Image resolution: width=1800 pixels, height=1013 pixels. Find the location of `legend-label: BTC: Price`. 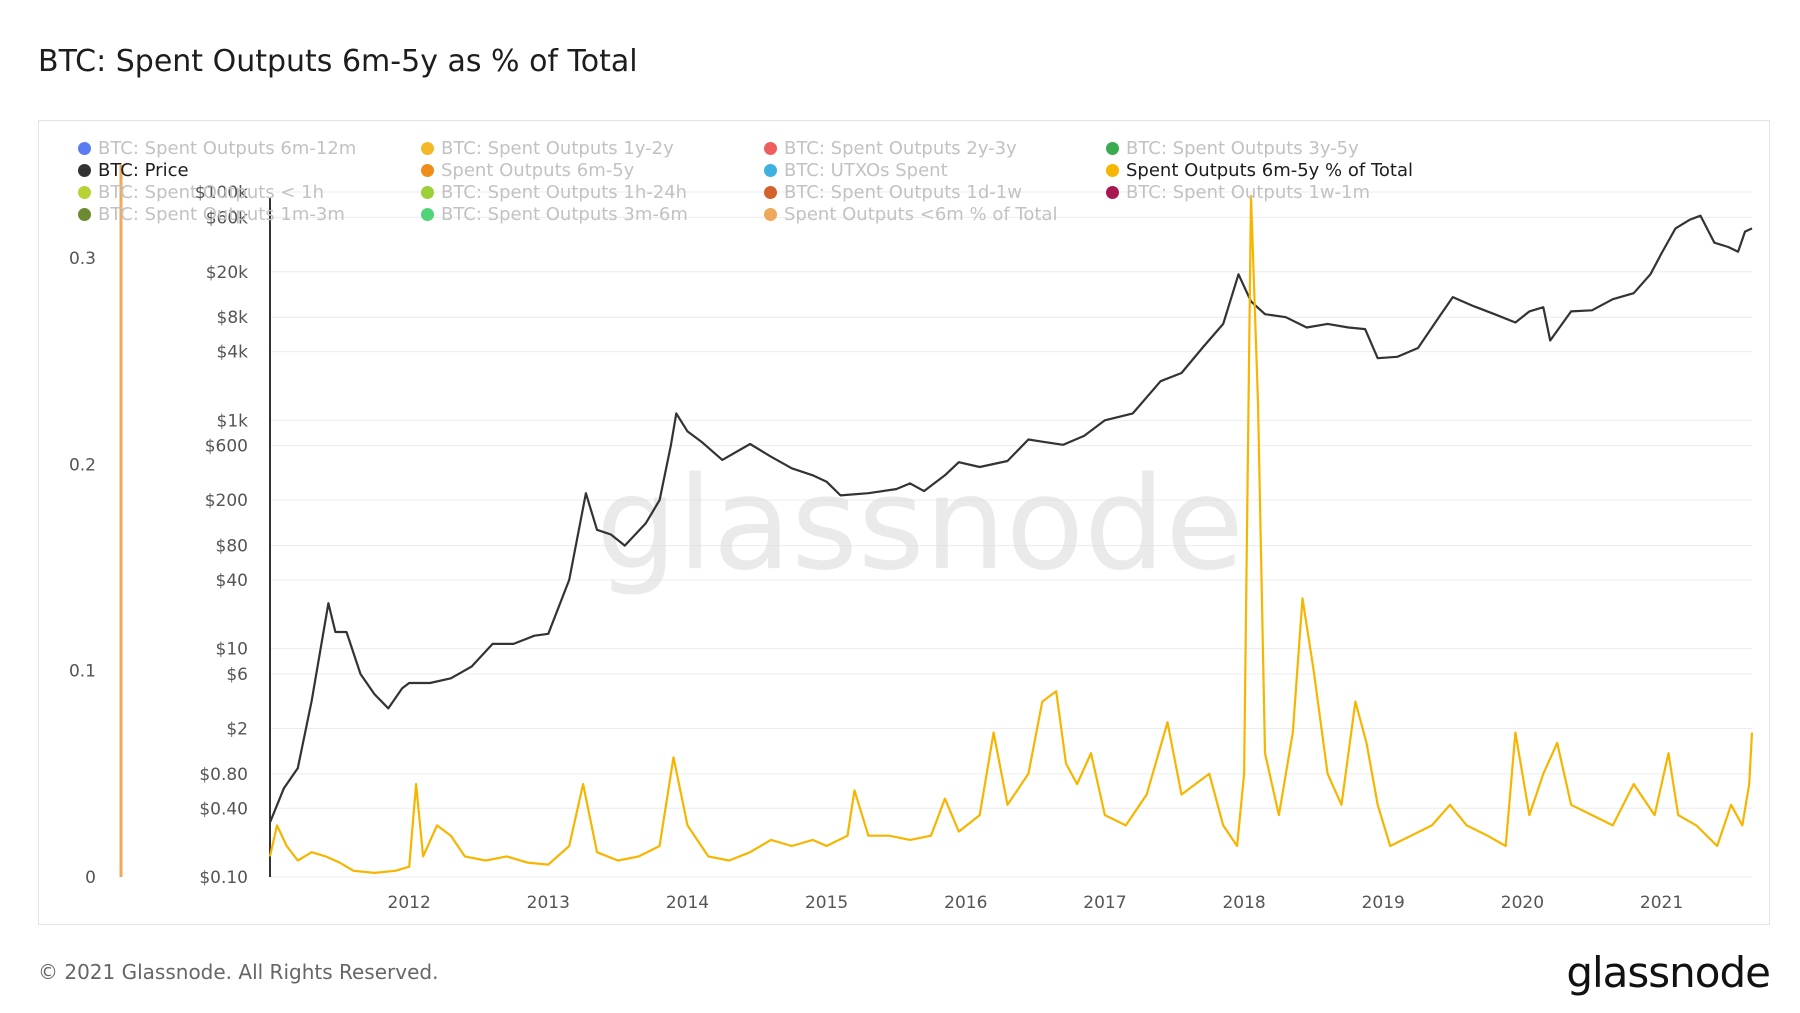

legend-label: BTC: Price is located at coordinates (143, 170).